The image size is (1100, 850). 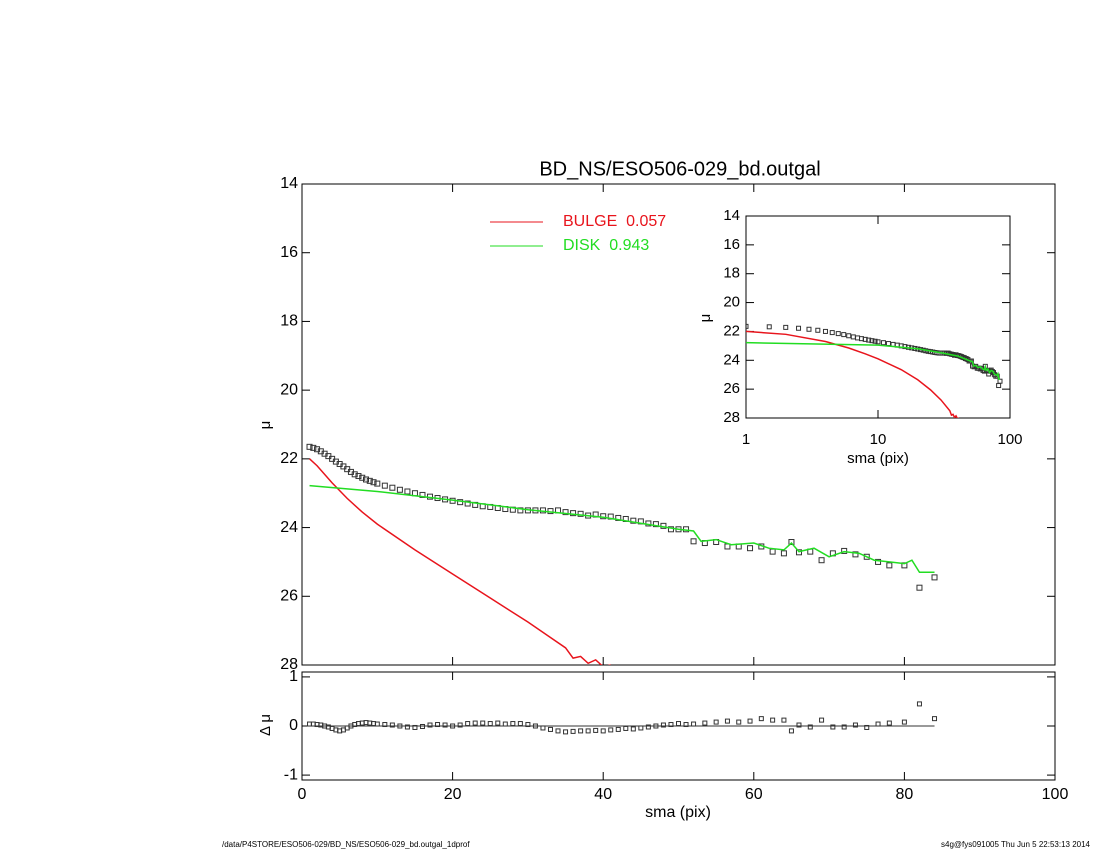 I want to click on footer-right: s4g@fys091005 Thu Jun 5 22:53:13 2014, so click(x=1016, y=844).